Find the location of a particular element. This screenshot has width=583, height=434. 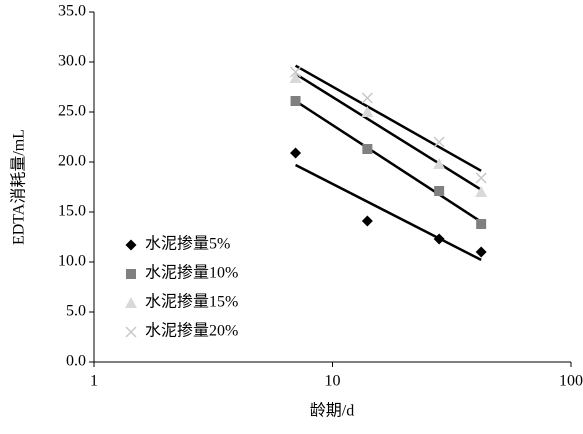

legend-label: 水泥掺量10% is located at coordinates (191, 273).